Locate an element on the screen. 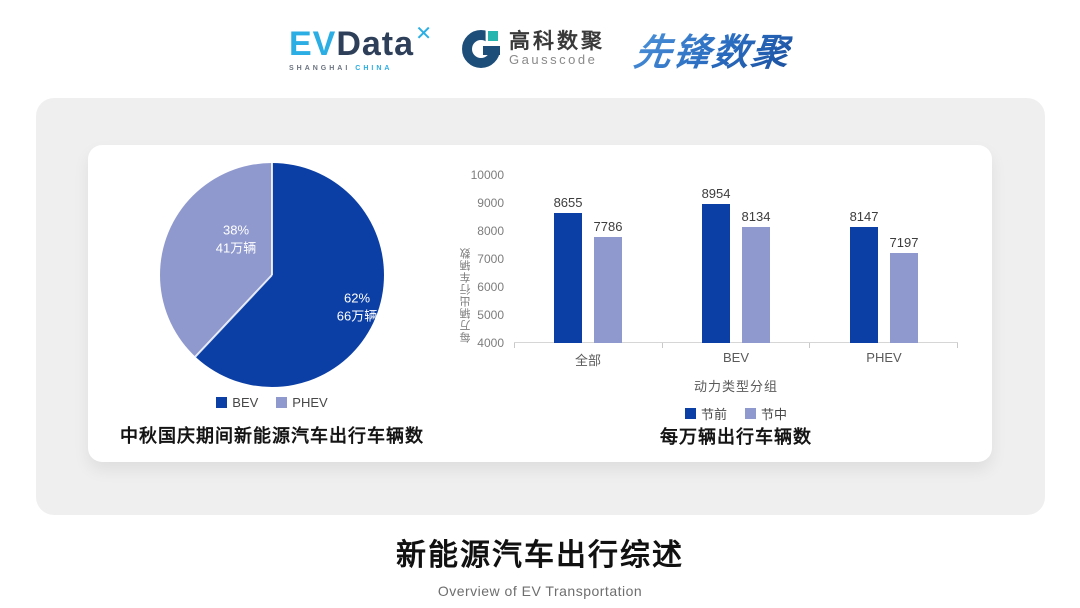 The height and width of the screenshot is (608, 1080). evdata-wordmark: EVData is located at coordinates (351, 44).